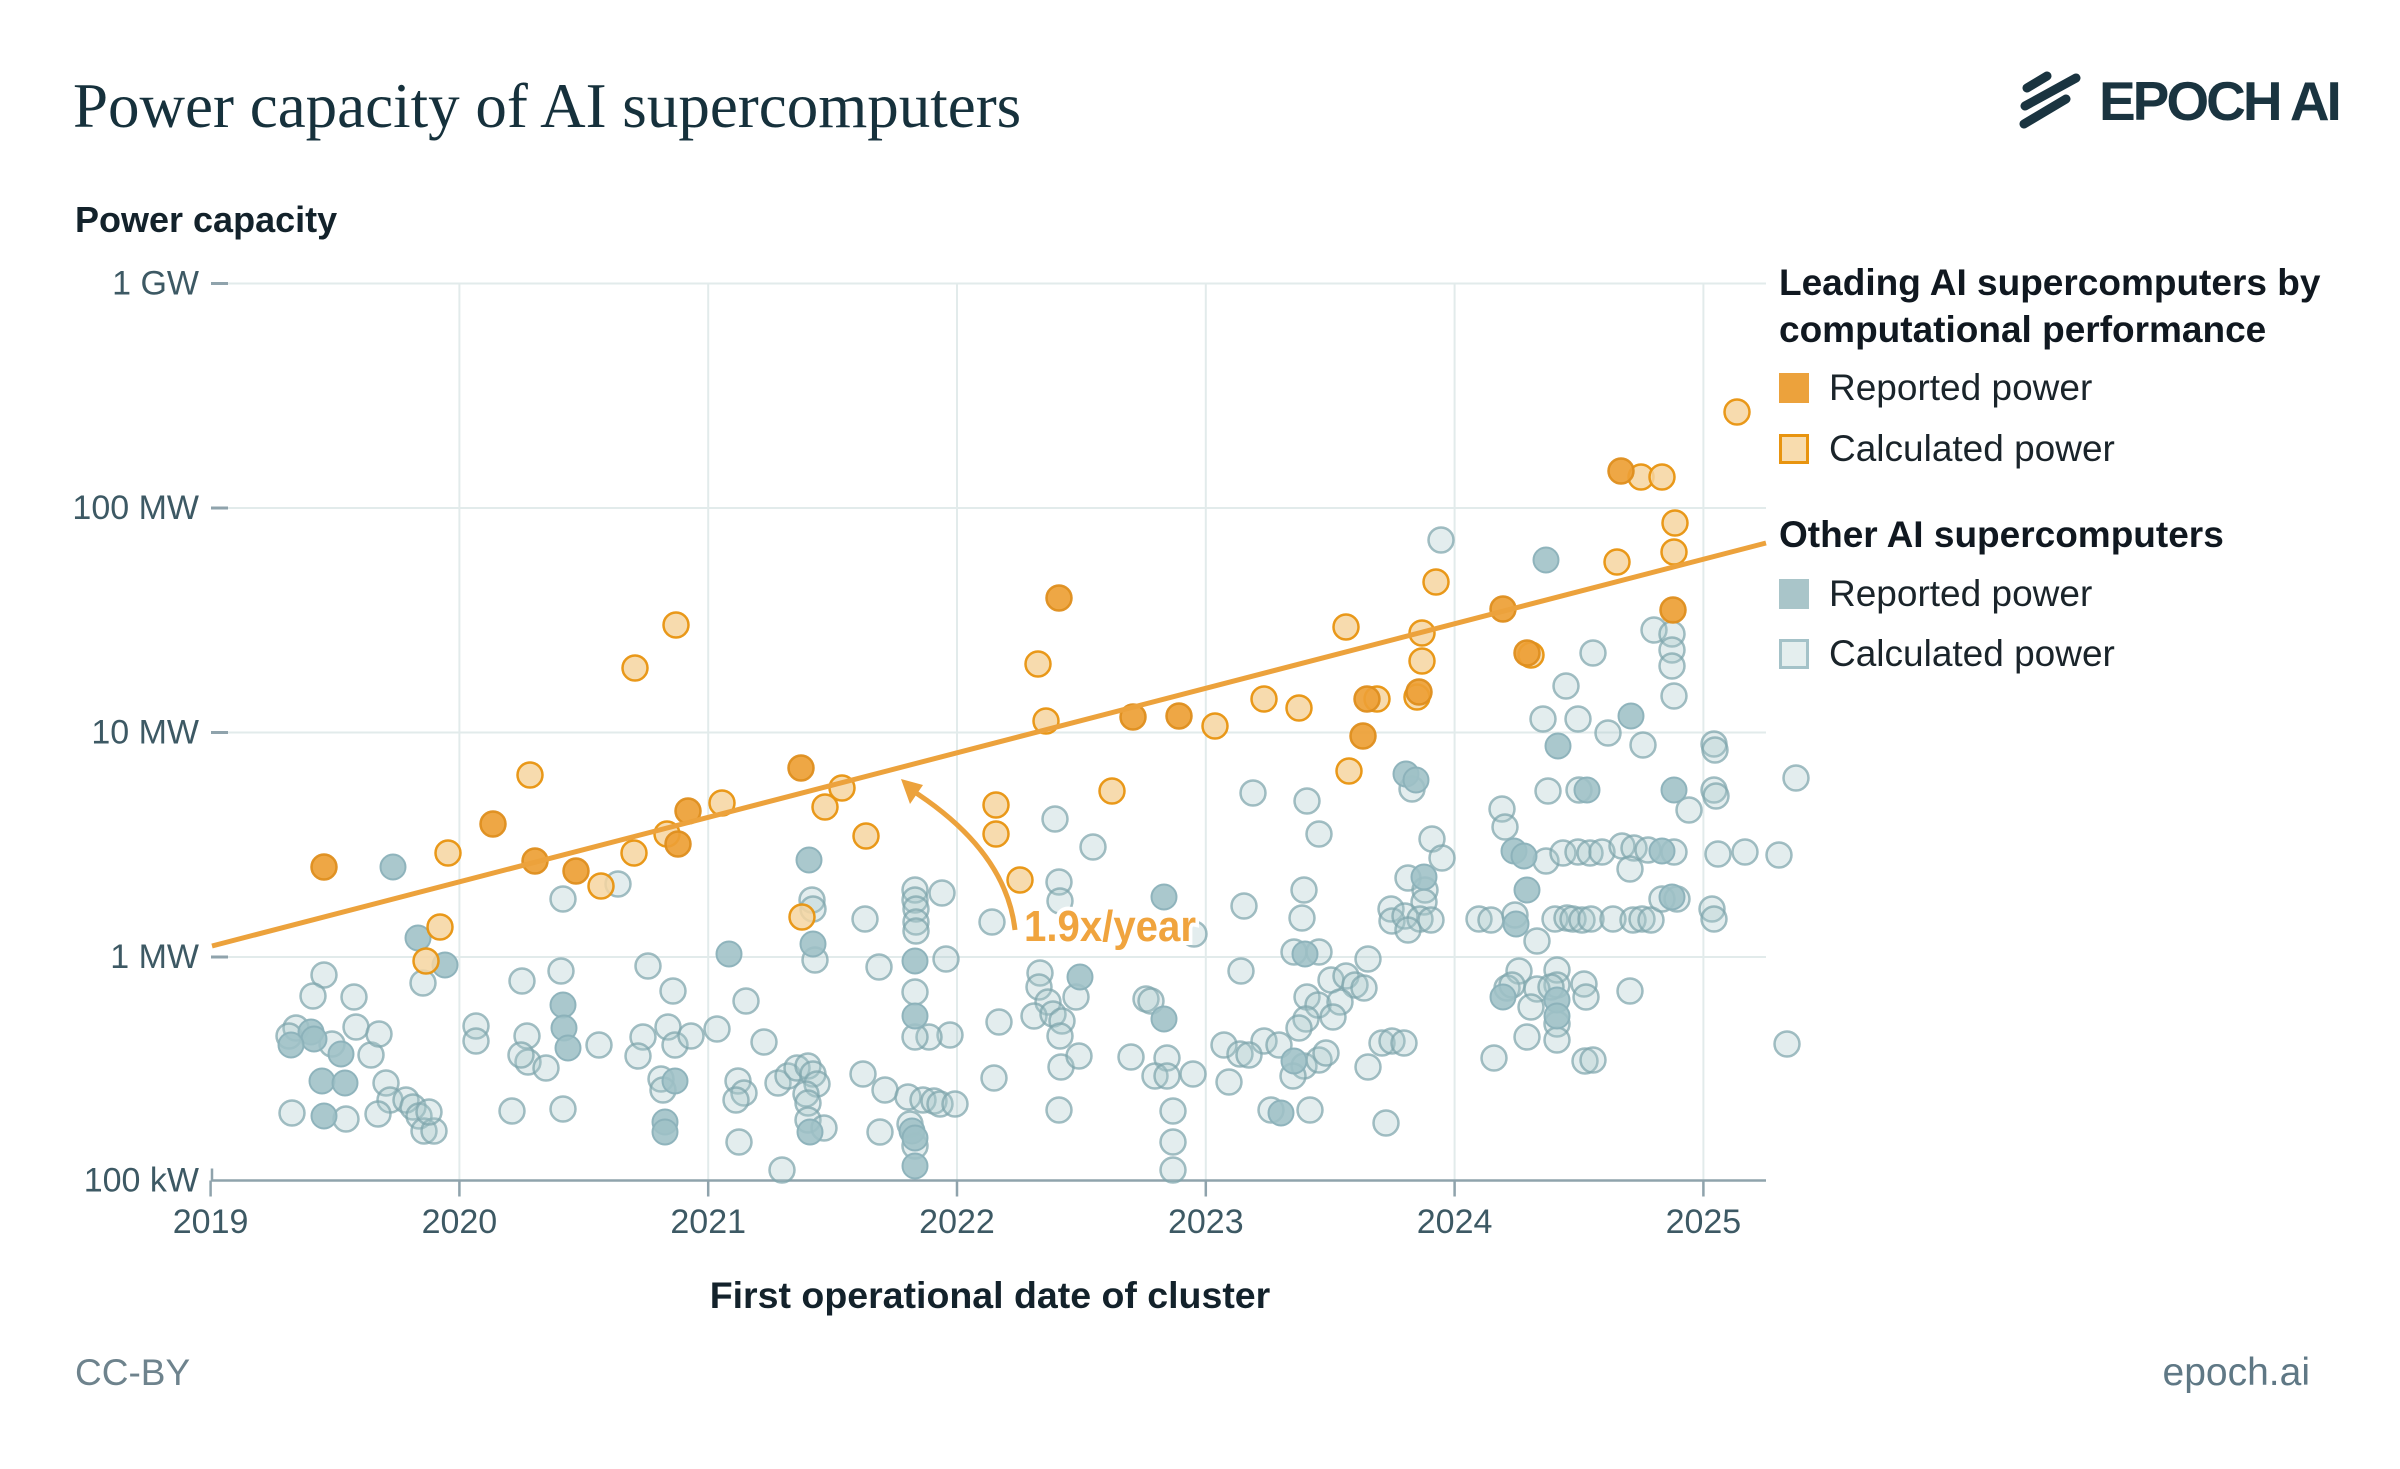 The image size is (2400, 1469). I want to click on svg-text: 2024, so click(1455, 1222).